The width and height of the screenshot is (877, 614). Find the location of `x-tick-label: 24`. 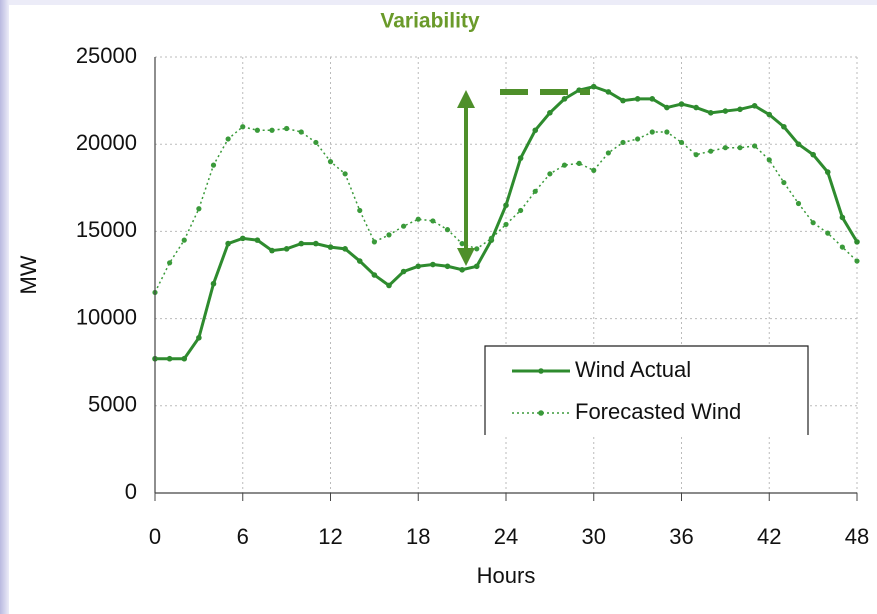

x-tick-label: 24 is located at coordinates (506, 536).